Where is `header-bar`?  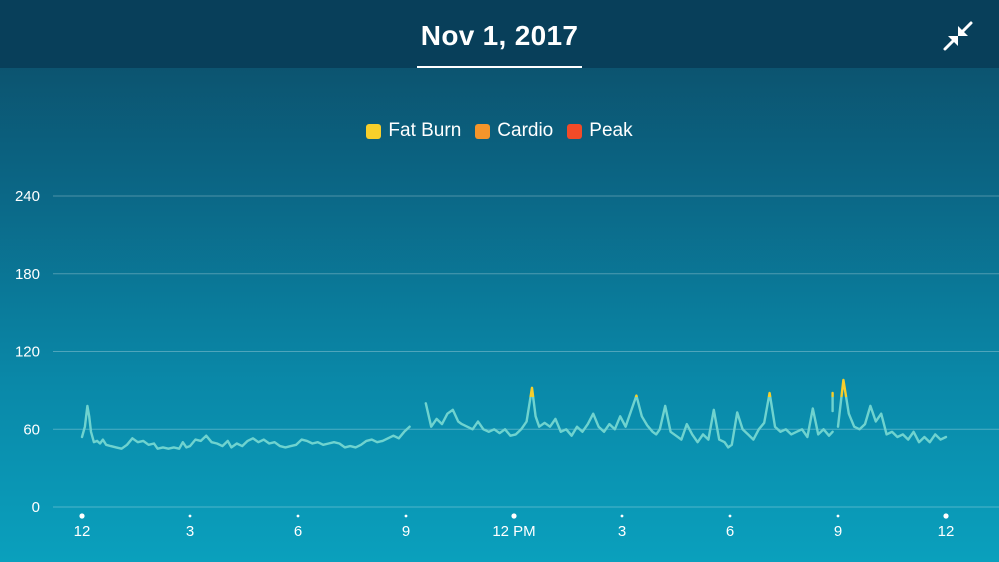 header-bar is located at coordinates (499, 34).